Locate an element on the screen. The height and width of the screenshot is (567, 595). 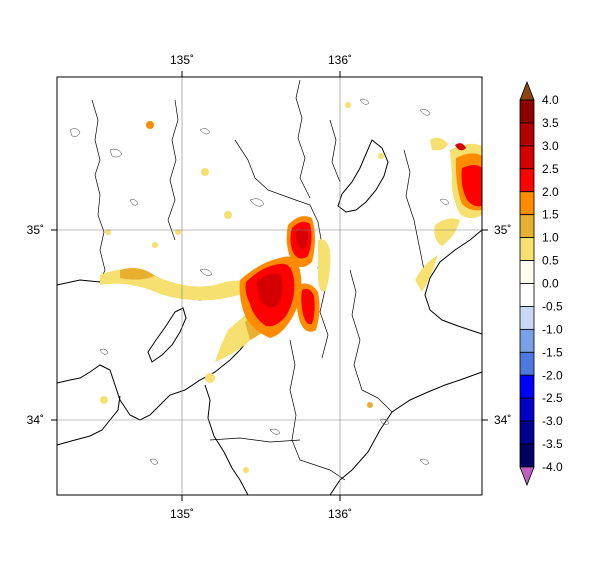
colorbar-label: 3.0 is located at coordinates (550, 146).